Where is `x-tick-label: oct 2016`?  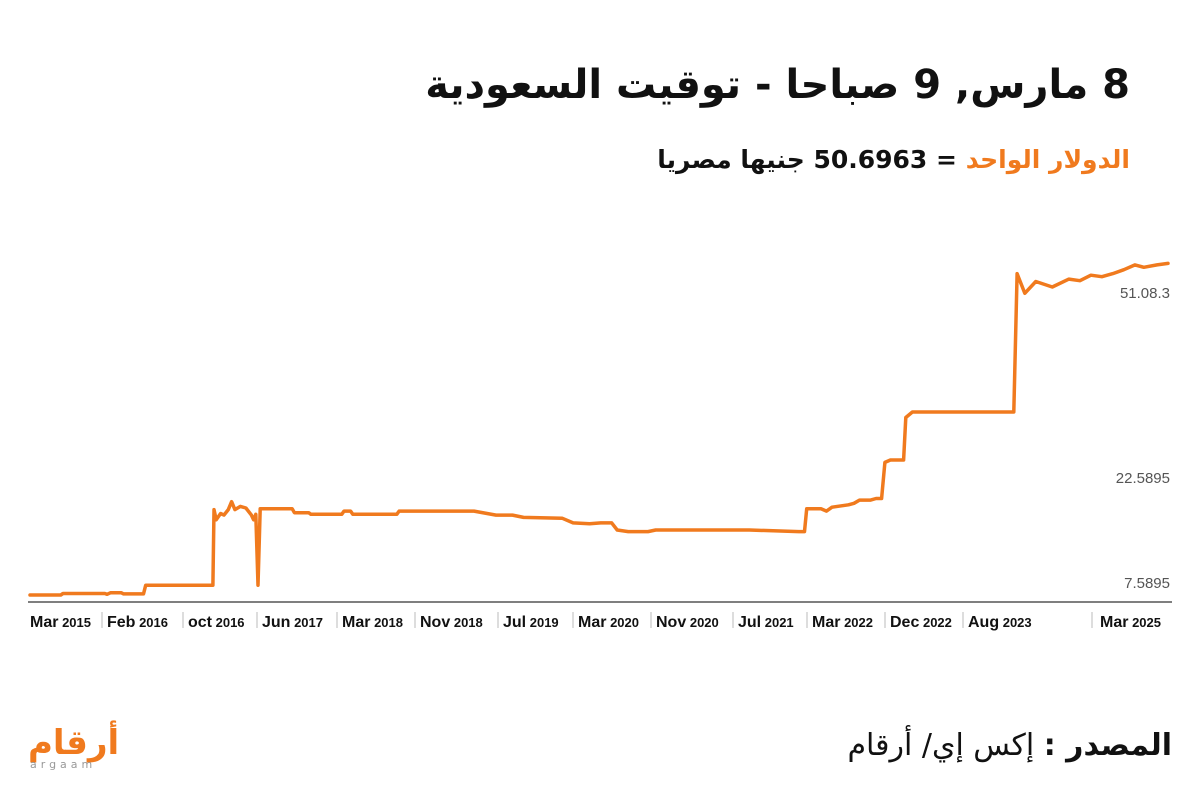 x-tick-label: oct 2016 is located at coordinates (216, 622).